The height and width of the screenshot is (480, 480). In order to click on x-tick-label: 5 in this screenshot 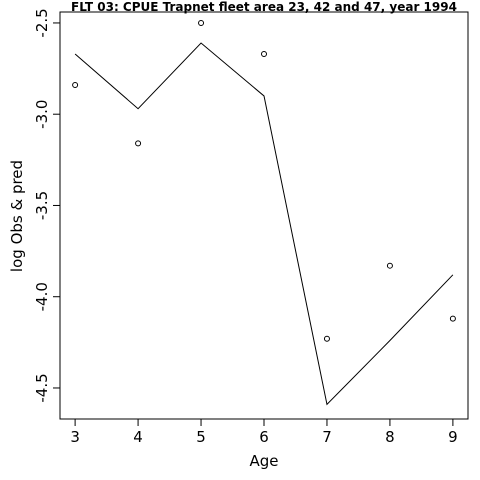, I will do `click(201, 437)`.